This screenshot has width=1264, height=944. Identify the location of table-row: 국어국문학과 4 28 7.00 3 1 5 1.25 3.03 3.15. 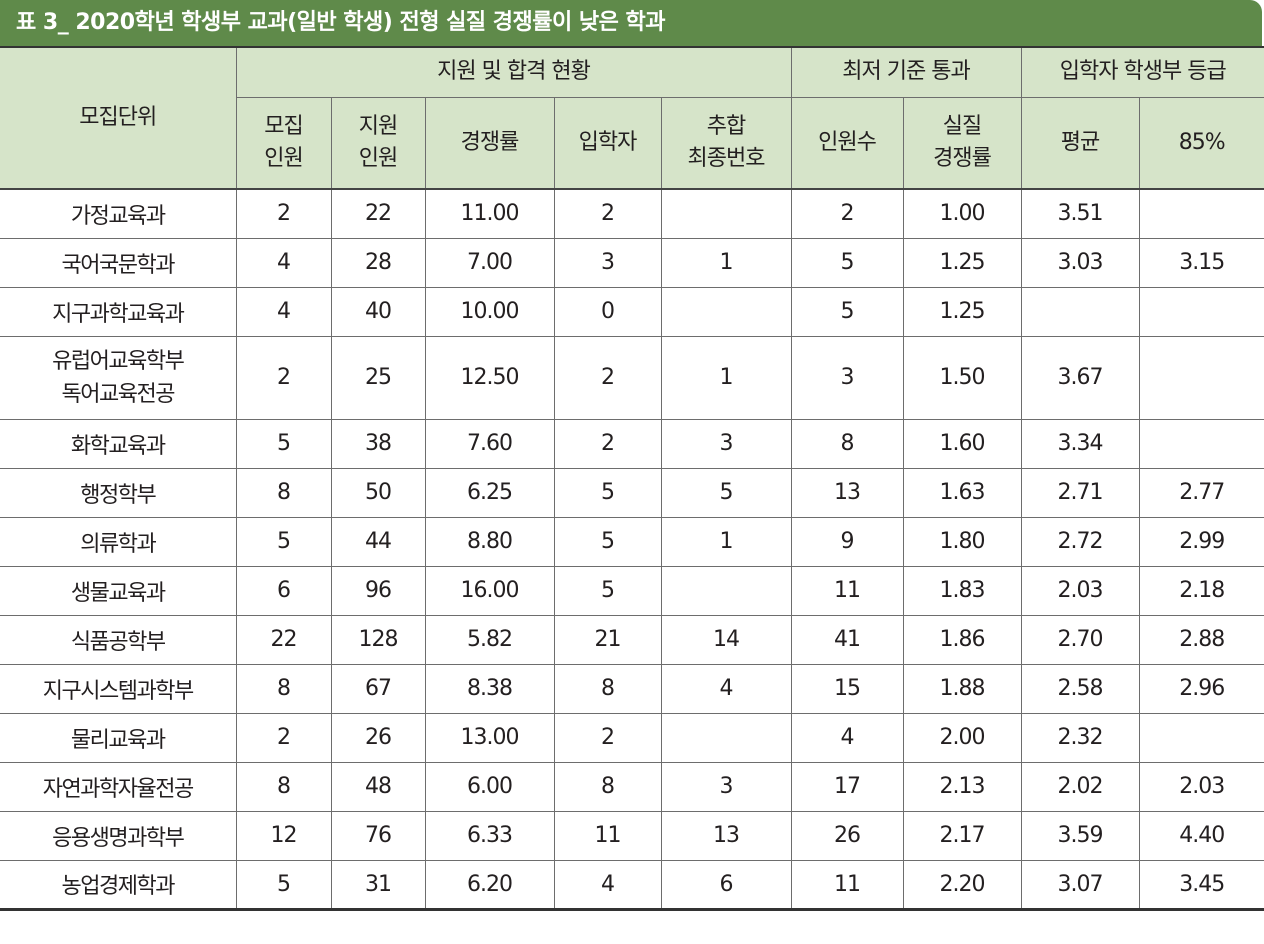
(632, 262).